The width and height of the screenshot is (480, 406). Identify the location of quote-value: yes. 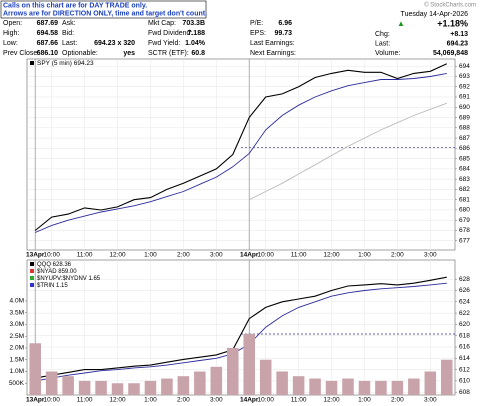
(129, 53).